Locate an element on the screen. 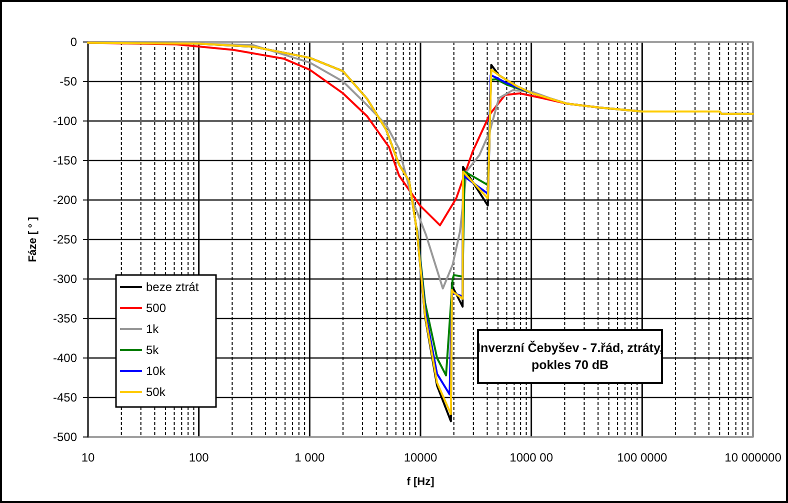  legend-label: 5k is located at coordinates (153, 350).